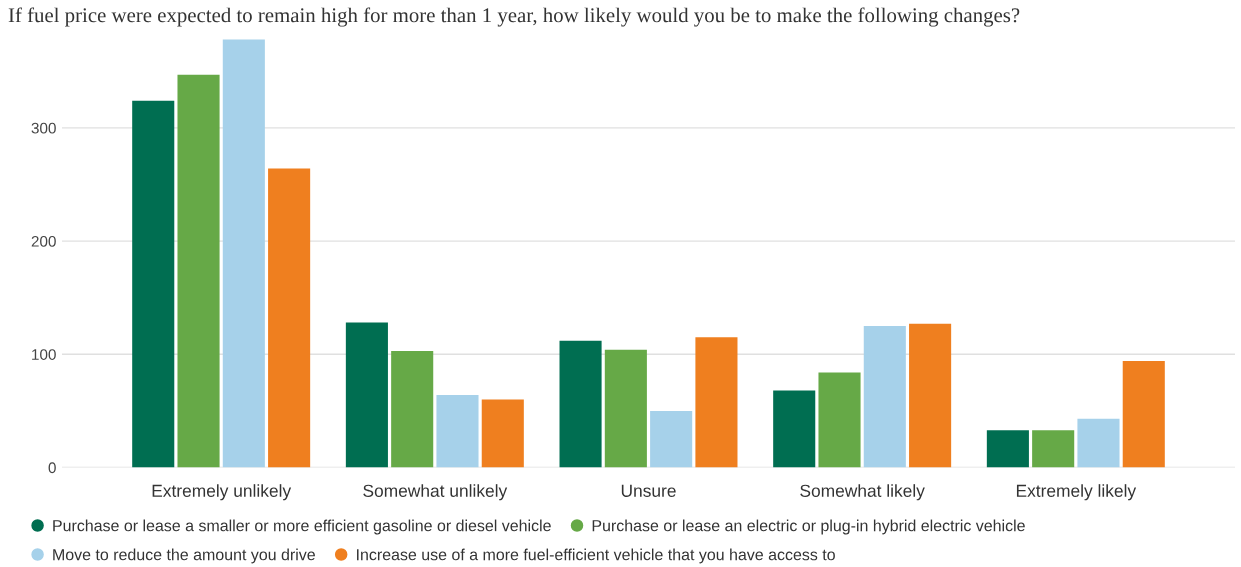 Image resolution: width=1241 pixels, height=567 pixels. Describe the element at coordinates (862, 492) in the screenshot. I see `x-tick-label: Somewhat likely` at that location.